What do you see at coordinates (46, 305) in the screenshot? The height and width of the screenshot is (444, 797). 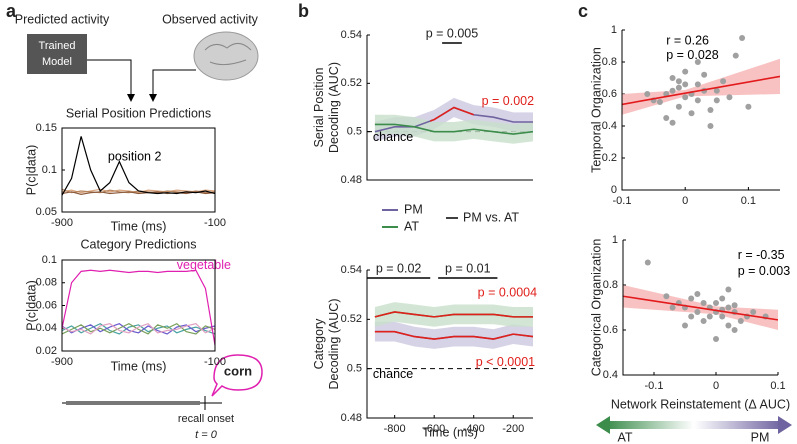 I see `y-tick-label: 0.06` at bounding box center [46, 305].